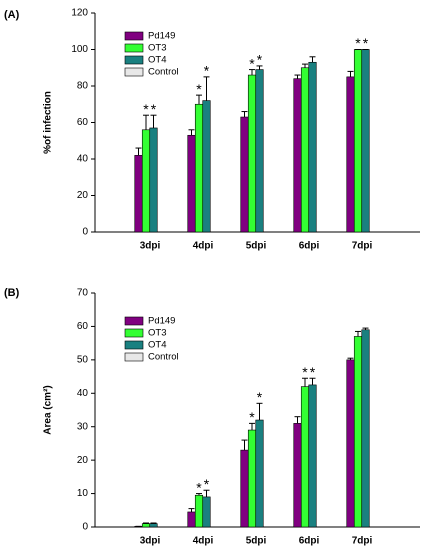  What do you see at coordinates (83, 426) in the screenshot?
I see `y-tick-label: 30` at bounding box center [83, 426].